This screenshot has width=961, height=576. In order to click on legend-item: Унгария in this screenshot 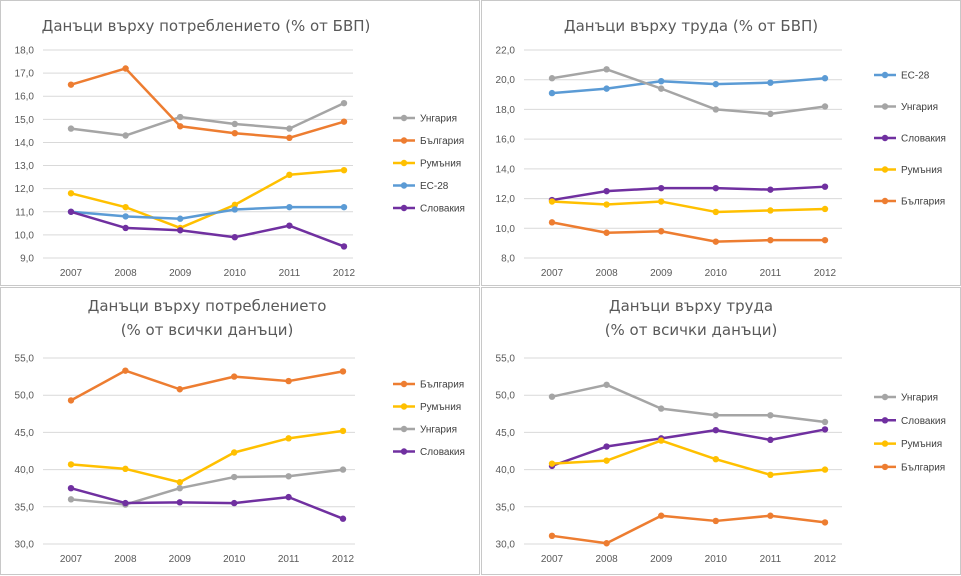, I will do `click(425, 119)`.